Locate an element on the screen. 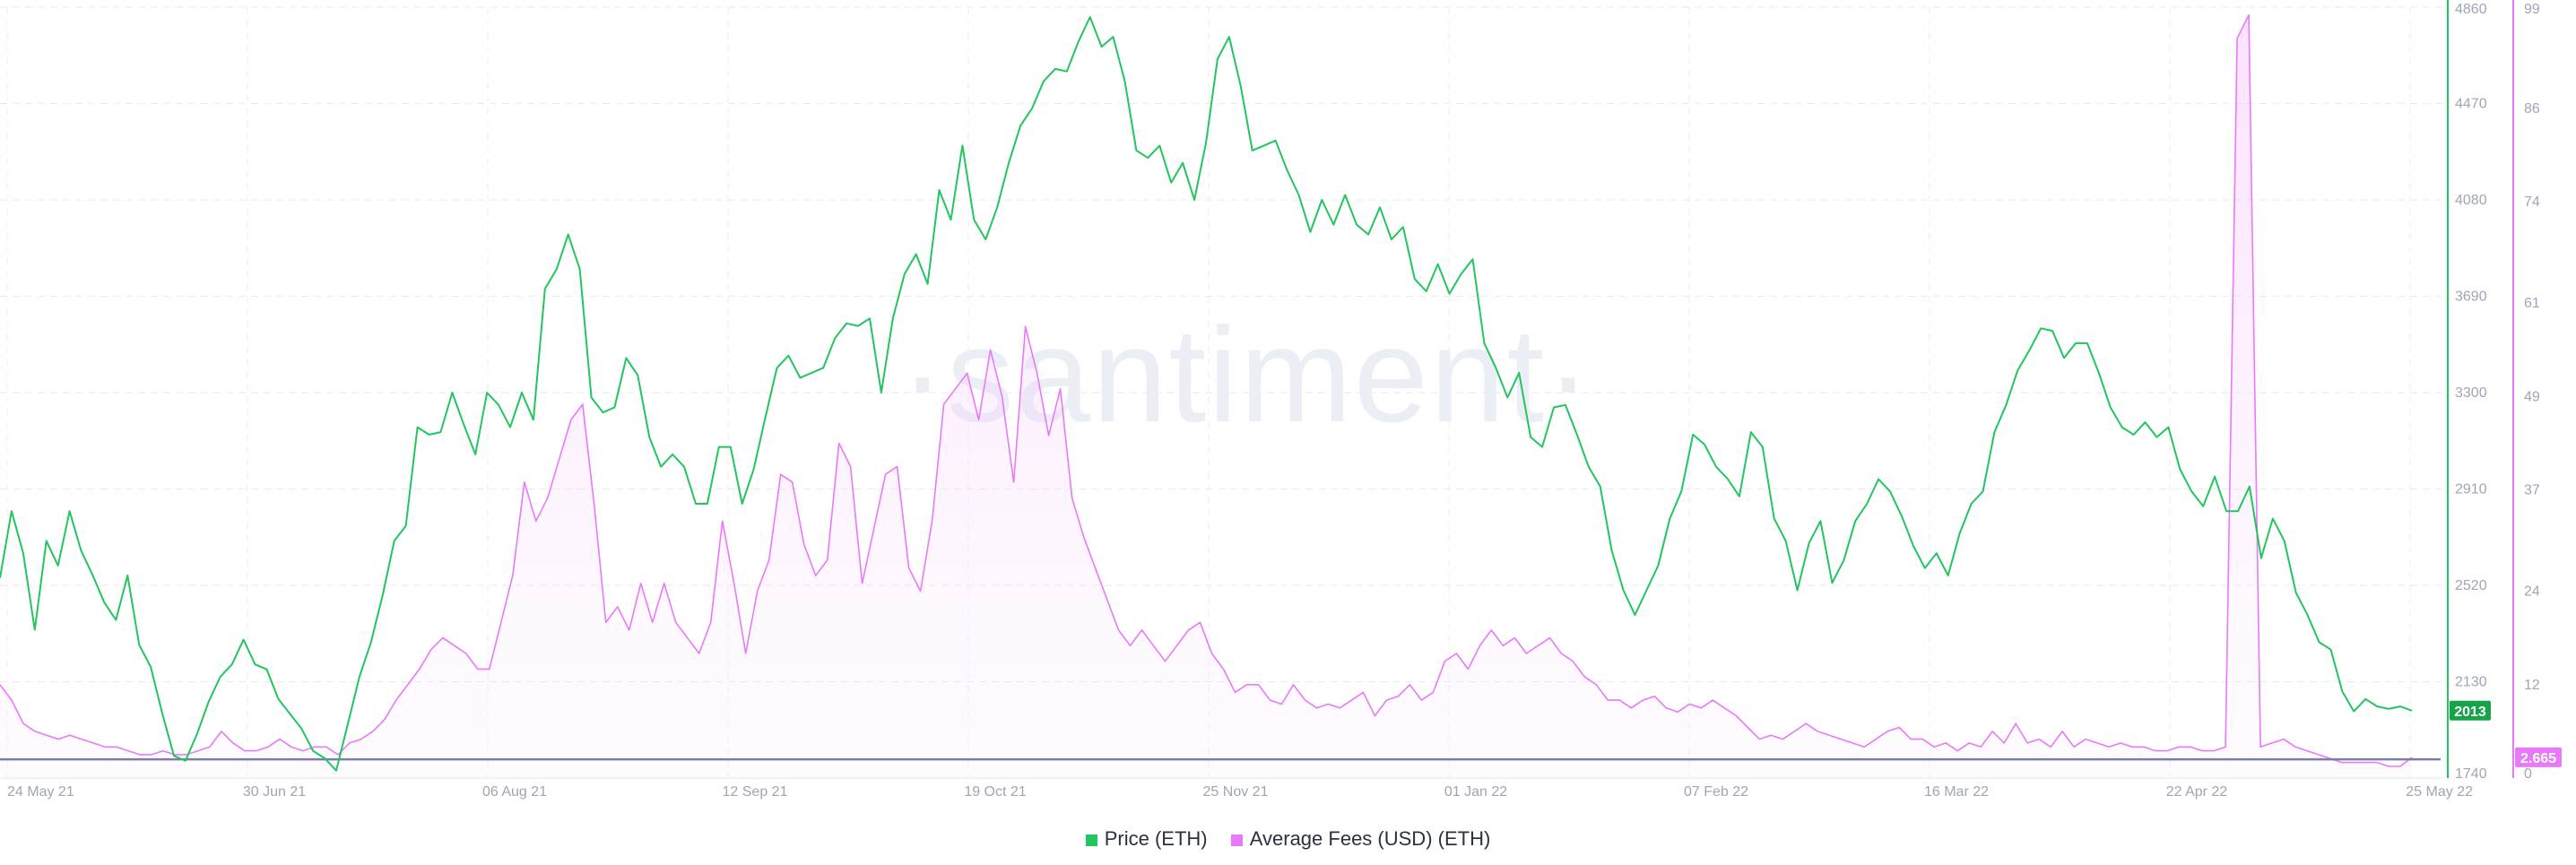 The height and width of the screenshot is (865, 2576). price-tick-label-0: 1740 is located at coordinates (2471, 774).